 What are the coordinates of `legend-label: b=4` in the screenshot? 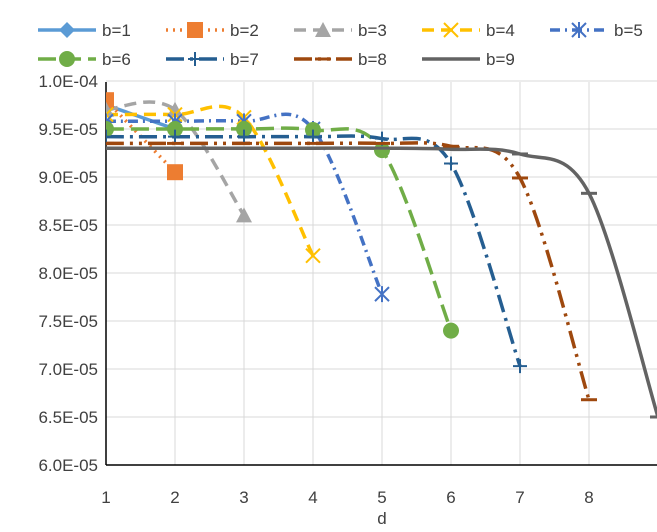 It's located at (500, 30).